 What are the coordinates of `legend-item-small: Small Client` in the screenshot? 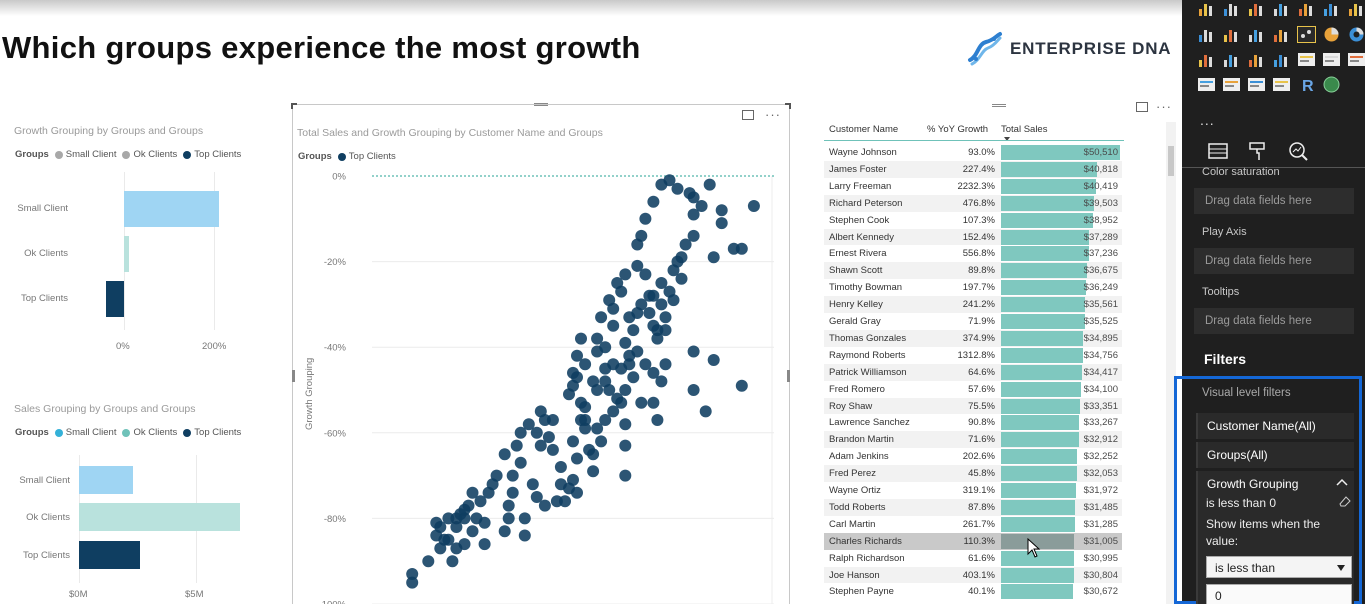 It's located at (85, 432).